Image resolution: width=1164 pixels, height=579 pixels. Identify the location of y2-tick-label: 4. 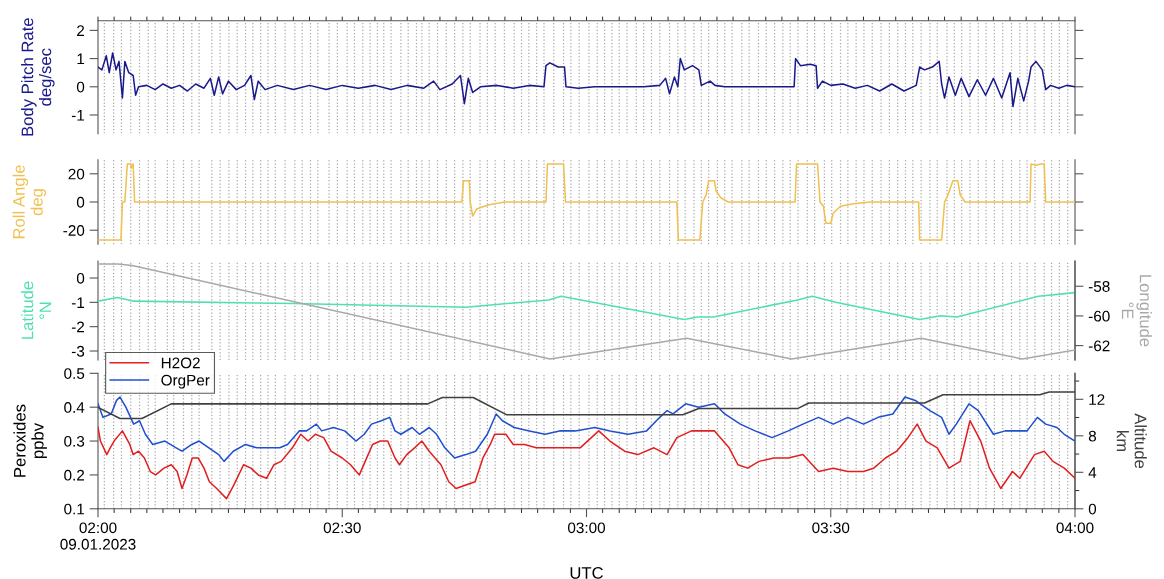
(1092, 472).